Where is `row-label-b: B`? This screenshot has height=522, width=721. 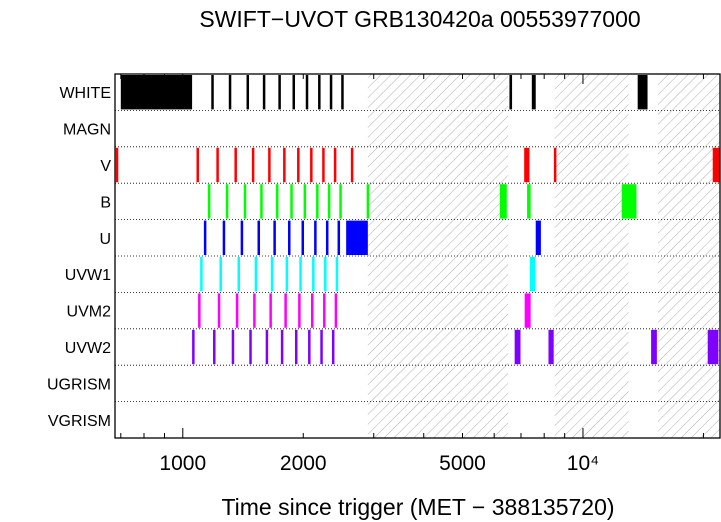 row-label-b: B is located at coordinates (105, 202).